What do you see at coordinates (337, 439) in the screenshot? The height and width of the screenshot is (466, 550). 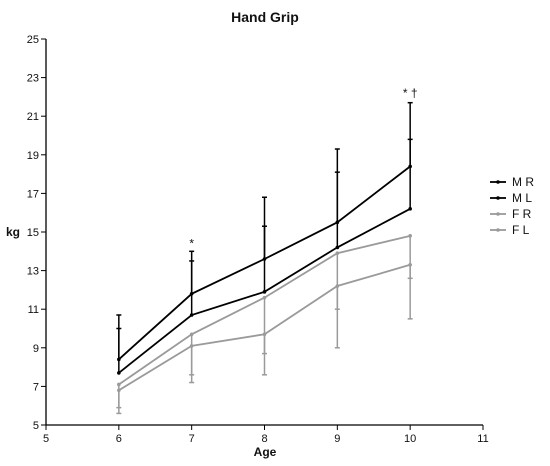 I see `x-tick-label: 9` at bounding box center [337, 439].